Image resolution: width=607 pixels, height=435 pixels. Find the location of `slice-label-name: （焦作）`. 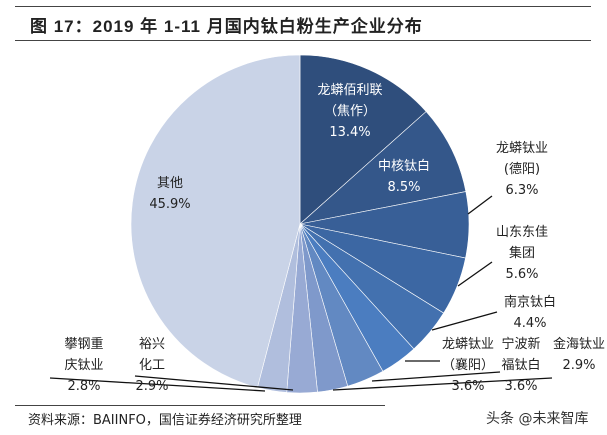

slice-label-name: （焦作） is located at coordinates (350, 111).